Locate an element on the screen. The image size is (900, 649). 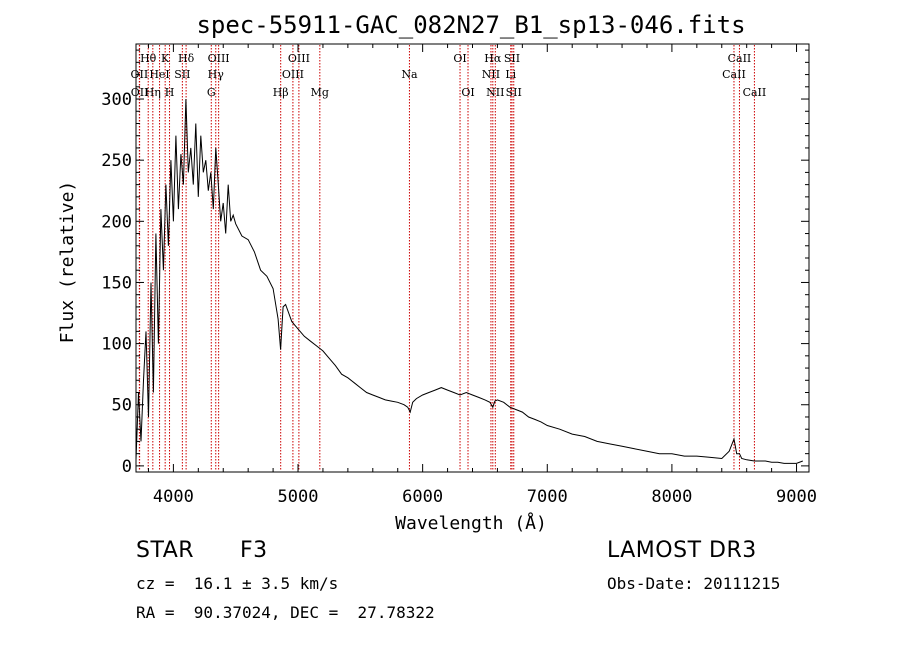
y-tick-label: 50 is located at coordinates (122, 406).